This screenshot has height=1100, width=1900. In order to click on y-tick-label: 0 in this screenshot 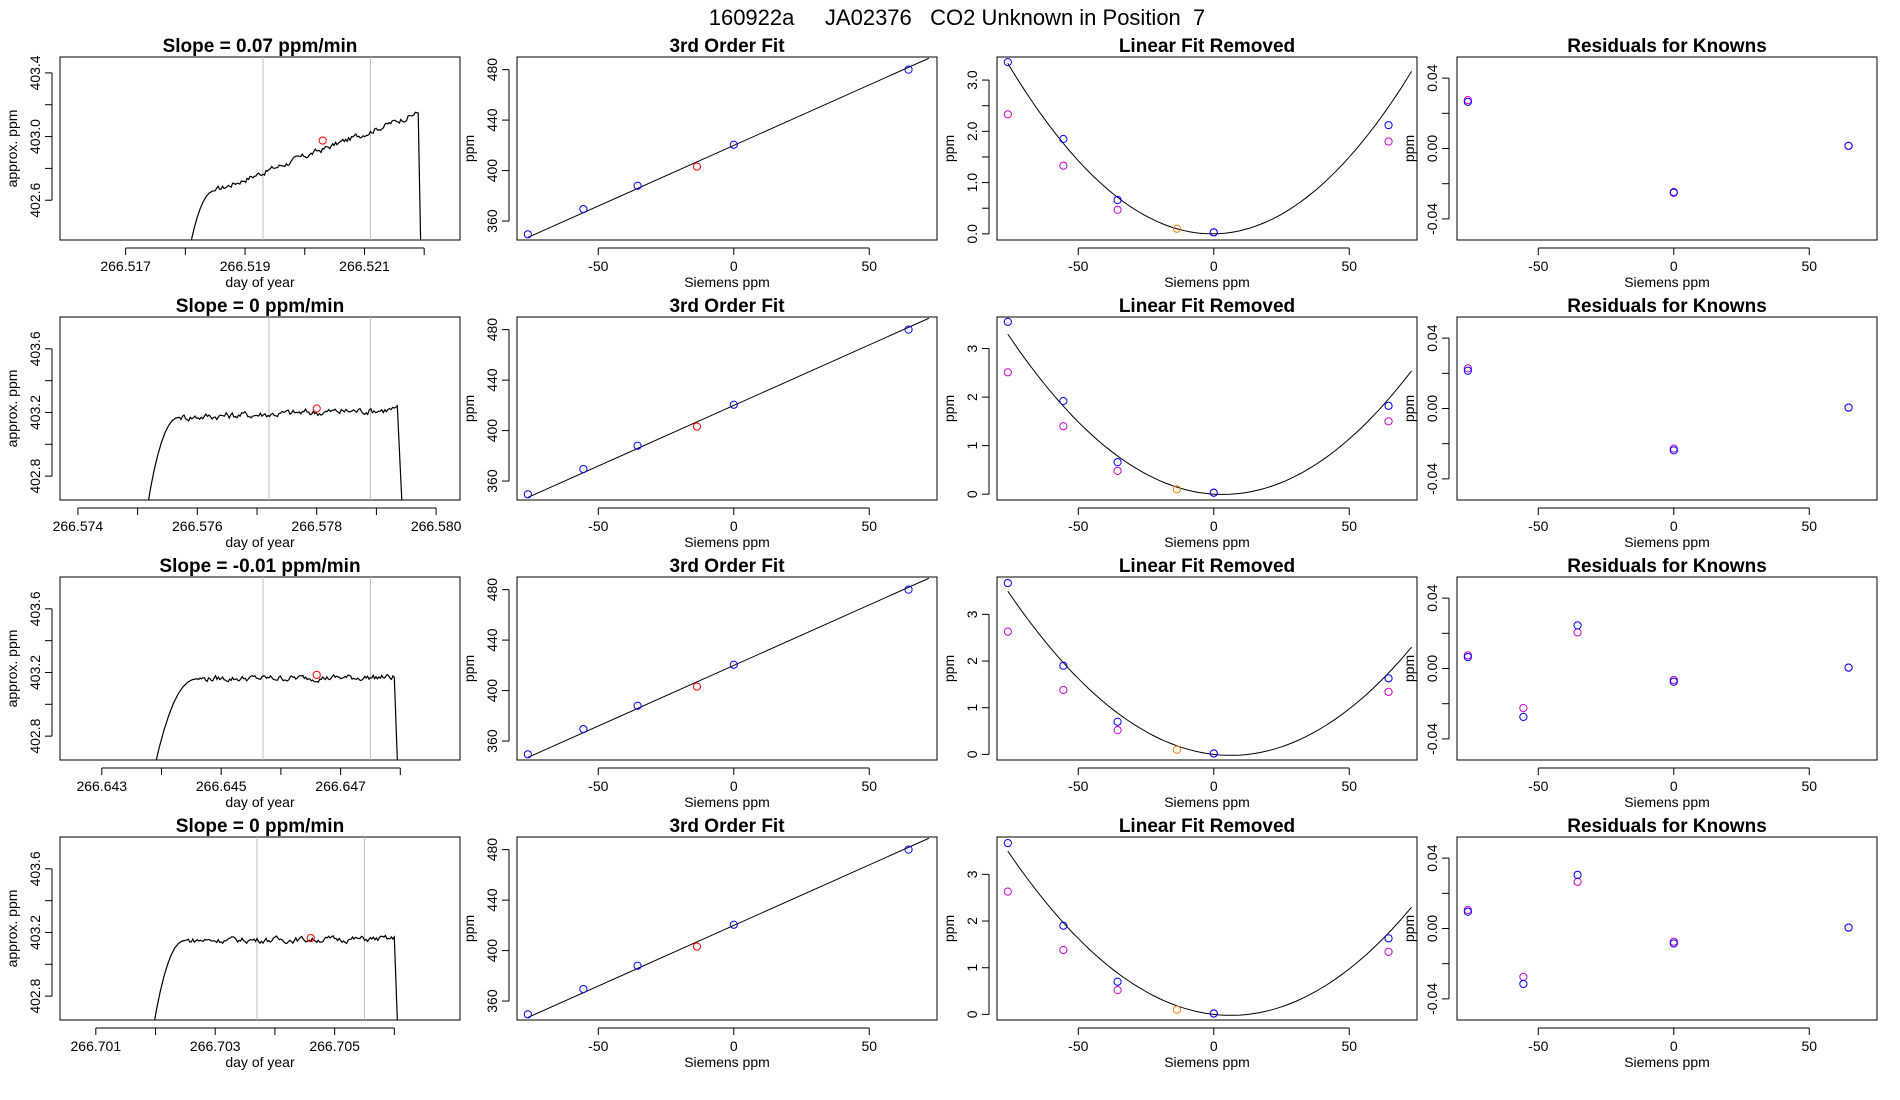, I will do `click(972, 1014)`.